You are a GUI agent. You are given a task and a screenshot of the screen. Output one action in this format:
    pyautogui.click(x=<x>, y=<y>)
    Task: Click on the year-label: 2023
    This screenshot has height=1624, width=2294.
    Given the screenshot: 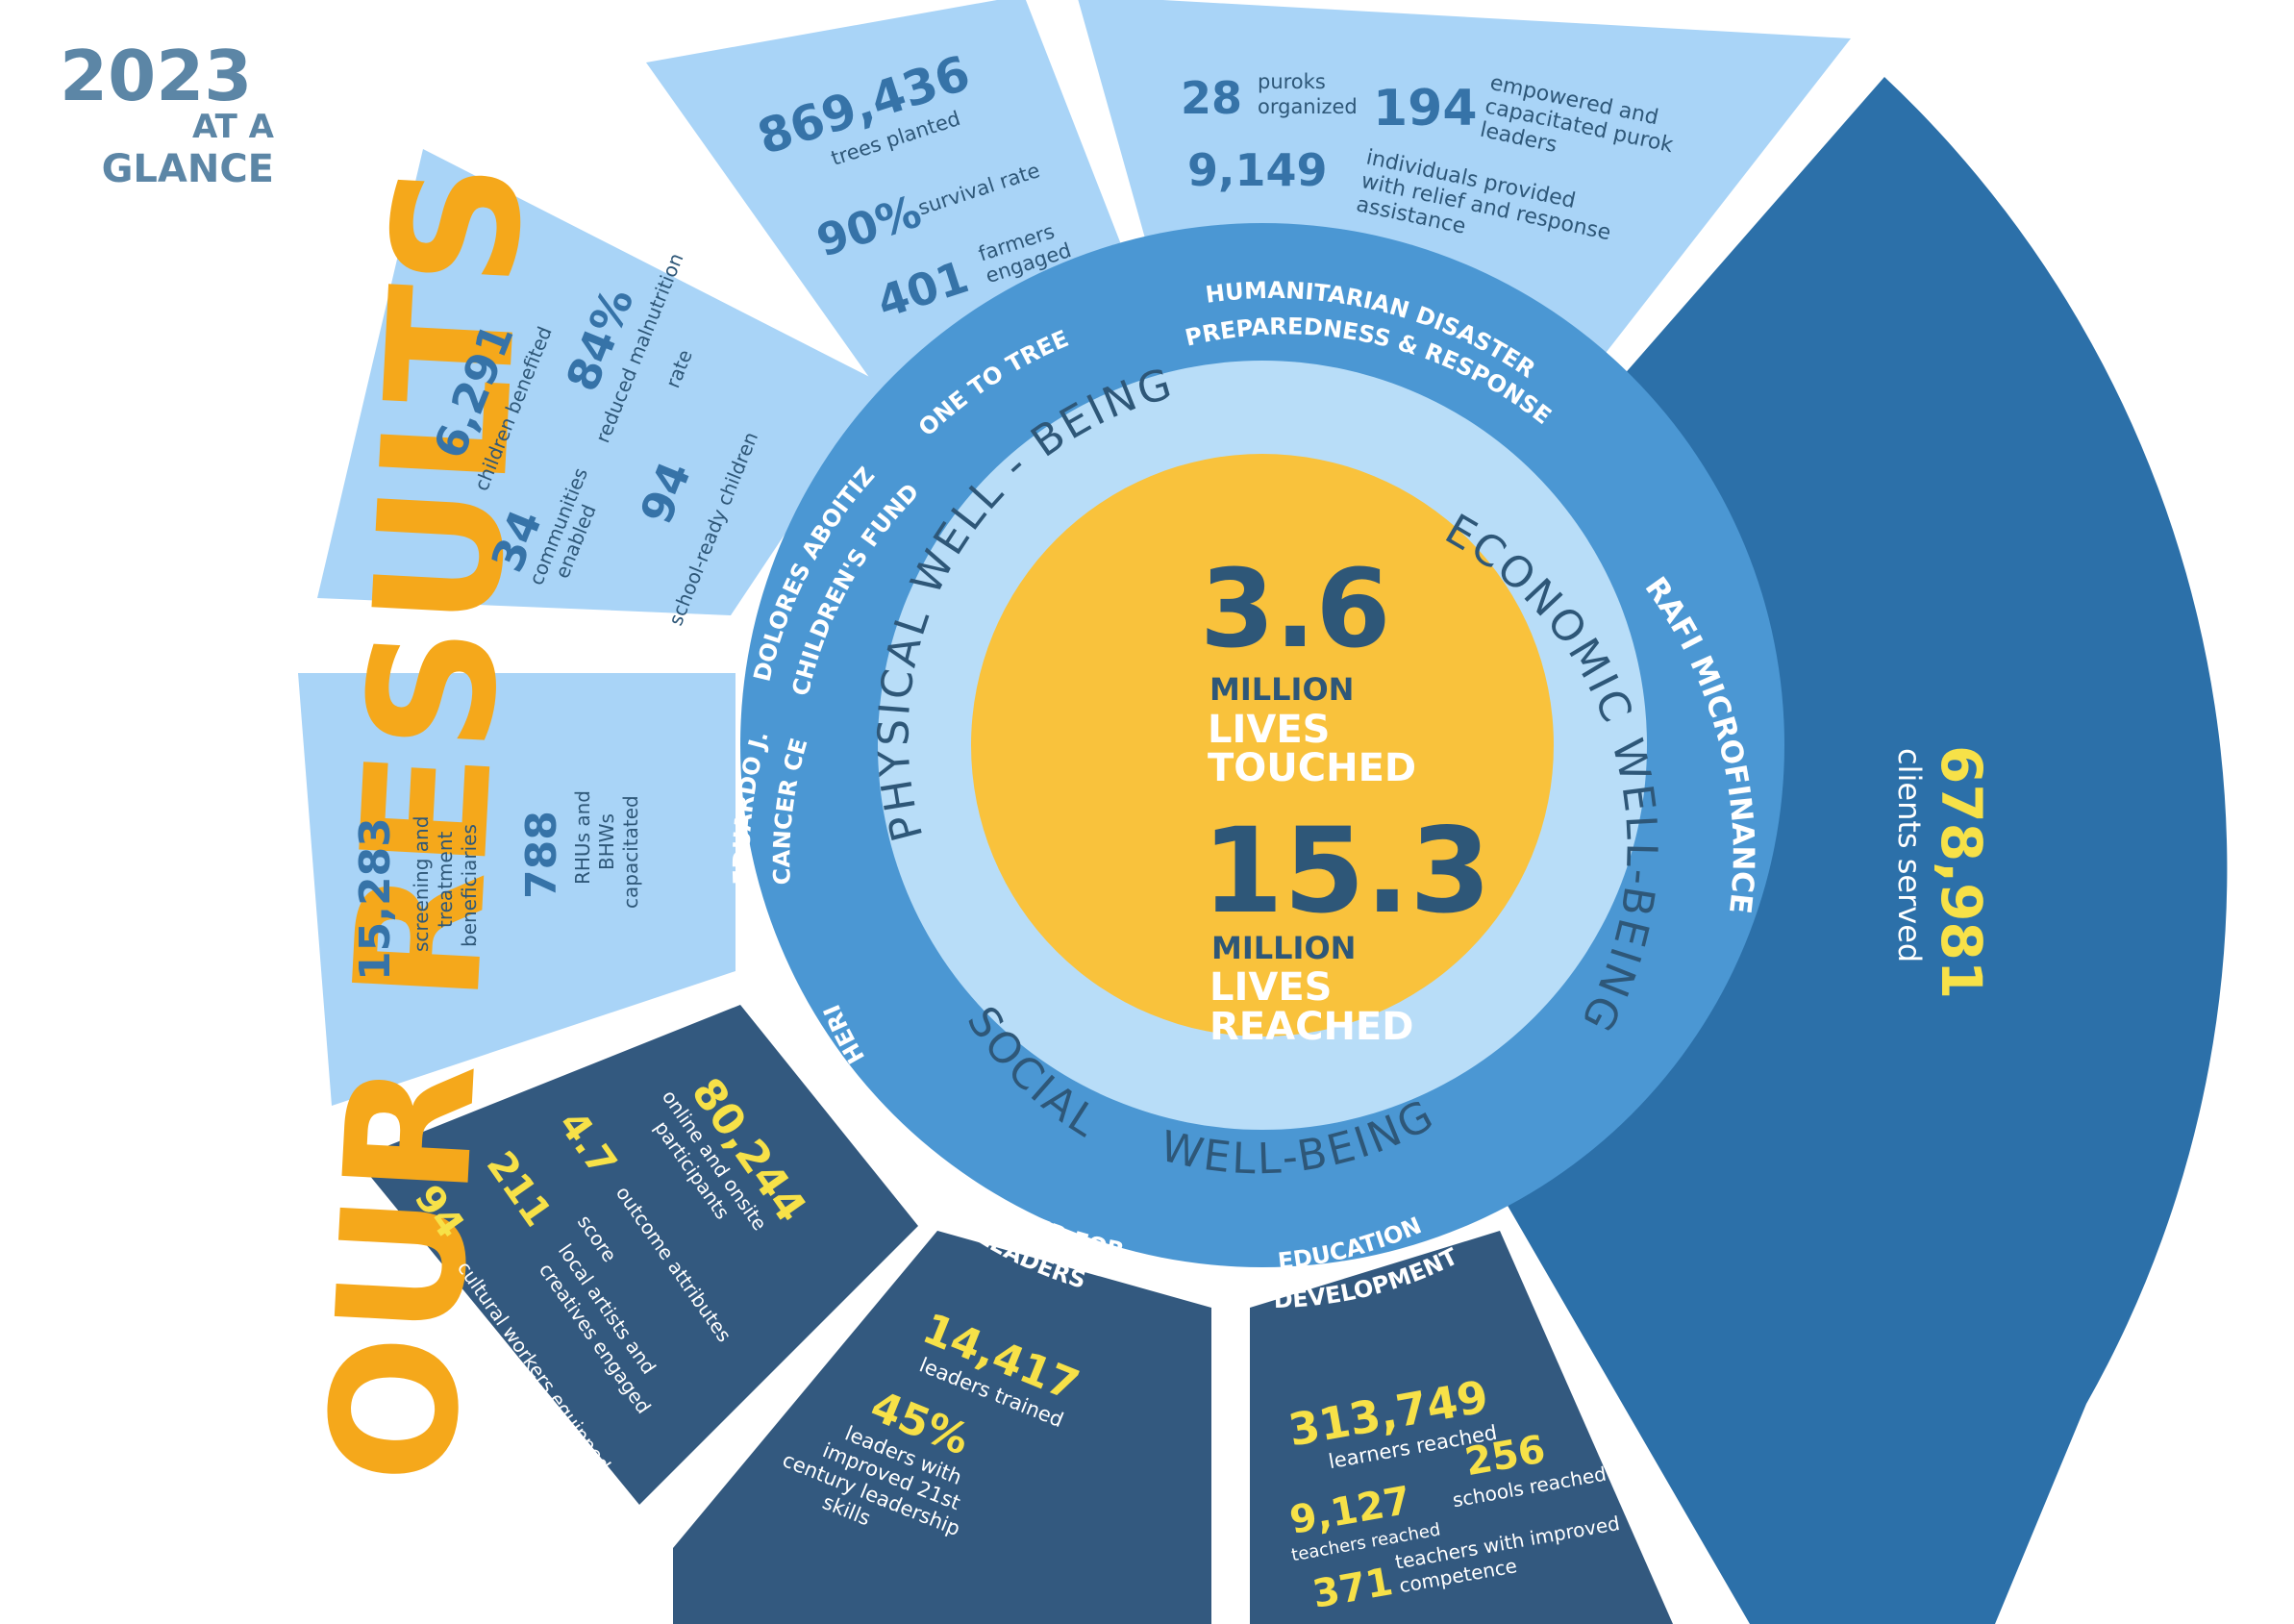 What is the action you would take?
    pyautogui.click(x=156, y=76)
    